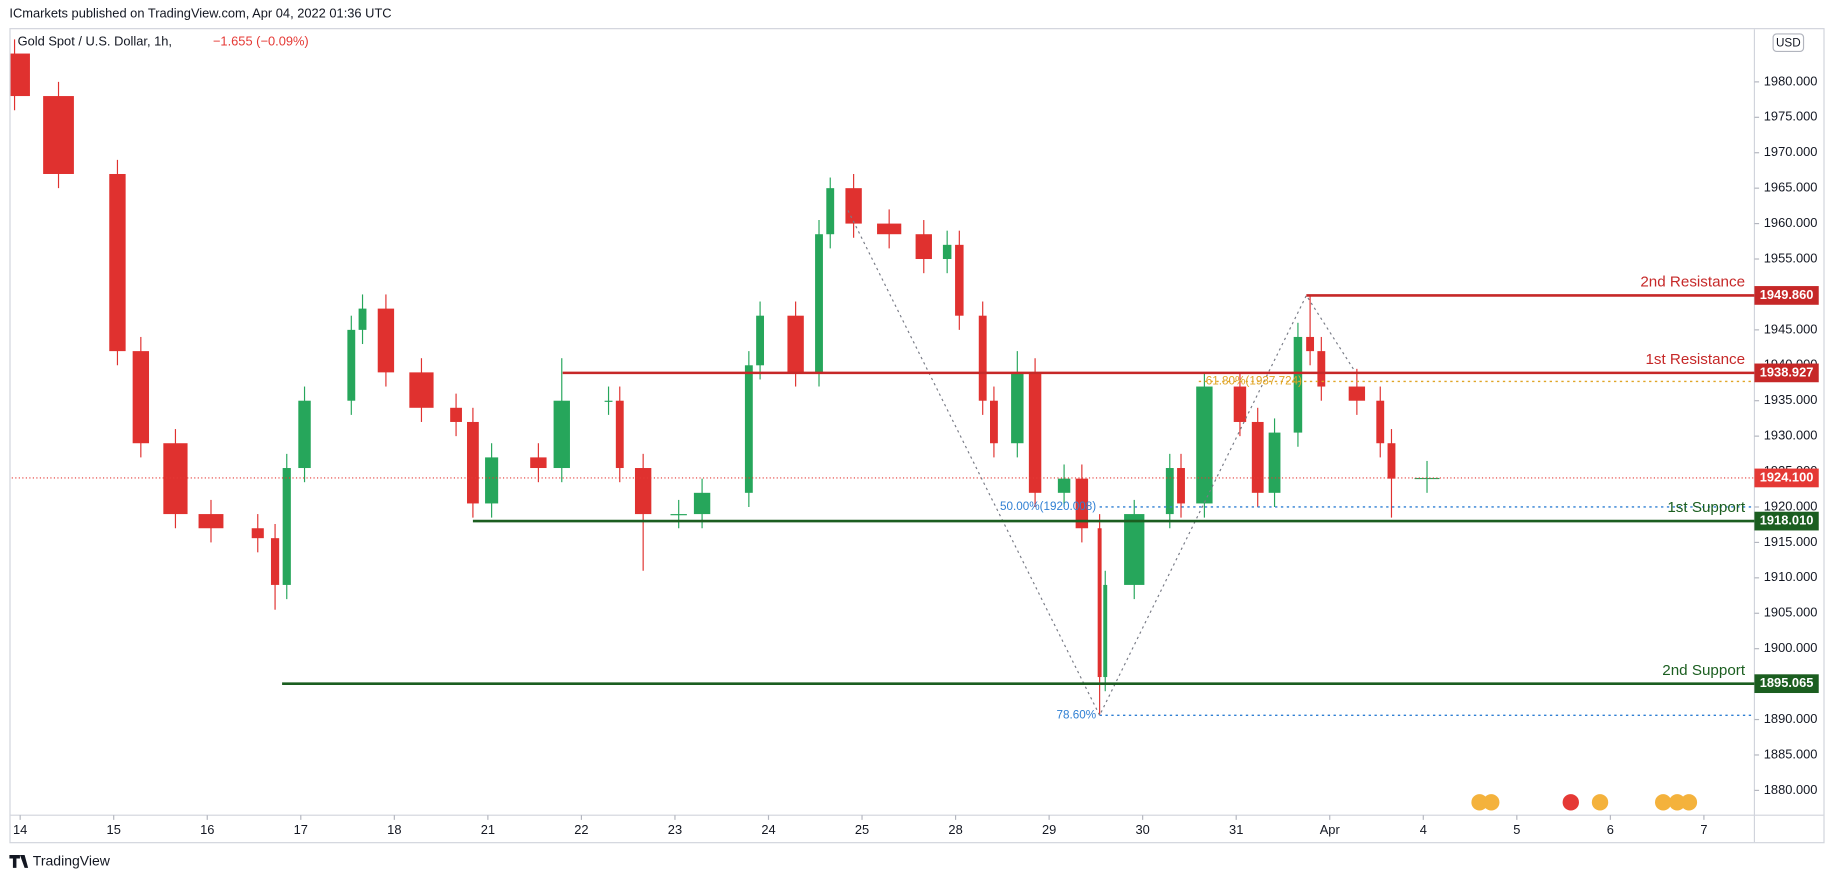  Describe the element at coordinates (1791, 612) in the screenshot. I see `y-tick-label: 1905.000` at that location.